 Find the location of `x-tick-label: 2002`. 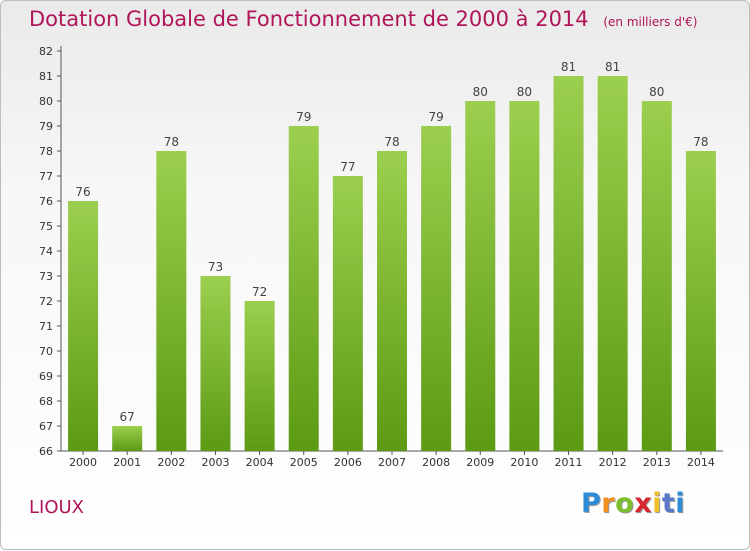

x-tick-label: 2002 is located at coordinates (171, 462).